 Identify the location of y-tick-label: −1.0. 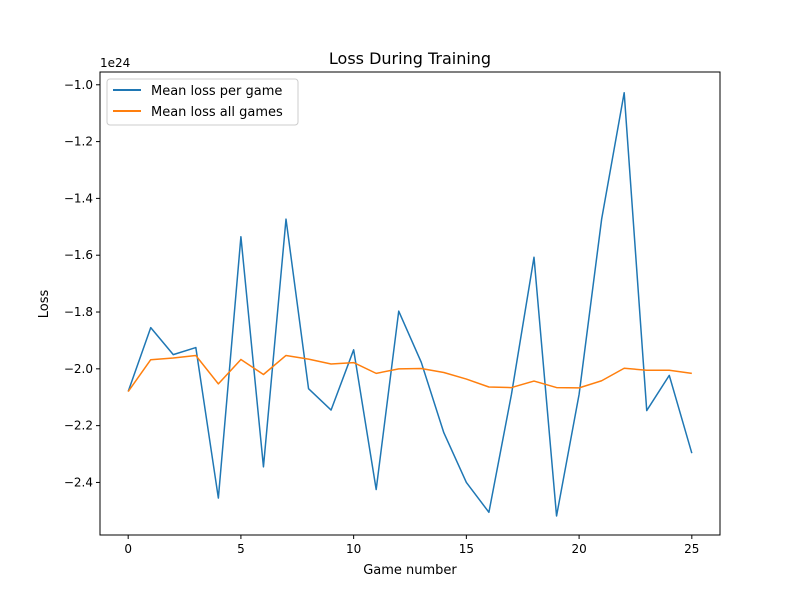
(78, 85).